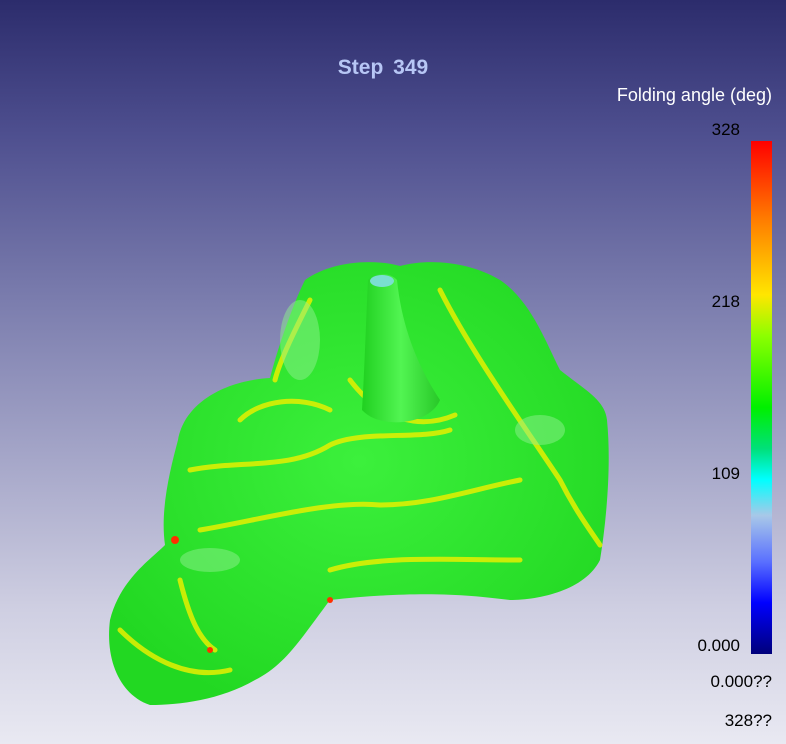 This screenshot has width=786, height=744. I want to click on colorbar-title: Folding angle (deg), so click(694, 95).